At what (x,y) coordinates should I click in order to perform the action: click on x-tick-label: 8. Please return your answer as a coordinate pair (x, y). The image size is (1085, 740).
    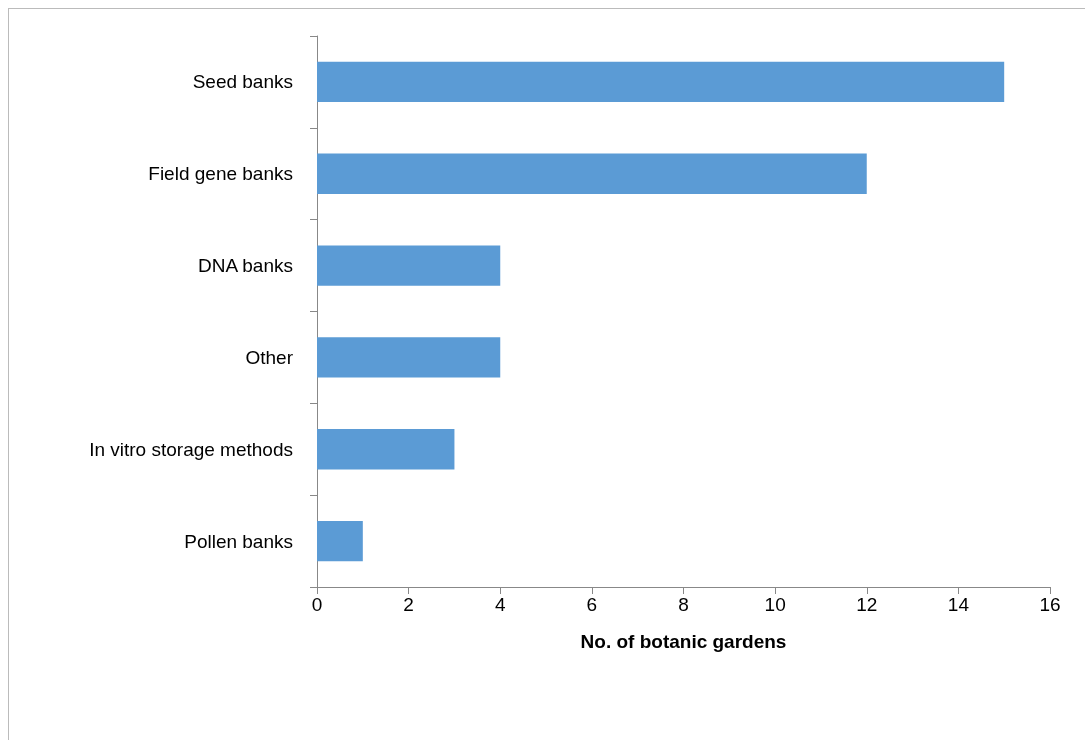
    Looking at the image, I should click on (683, 604).